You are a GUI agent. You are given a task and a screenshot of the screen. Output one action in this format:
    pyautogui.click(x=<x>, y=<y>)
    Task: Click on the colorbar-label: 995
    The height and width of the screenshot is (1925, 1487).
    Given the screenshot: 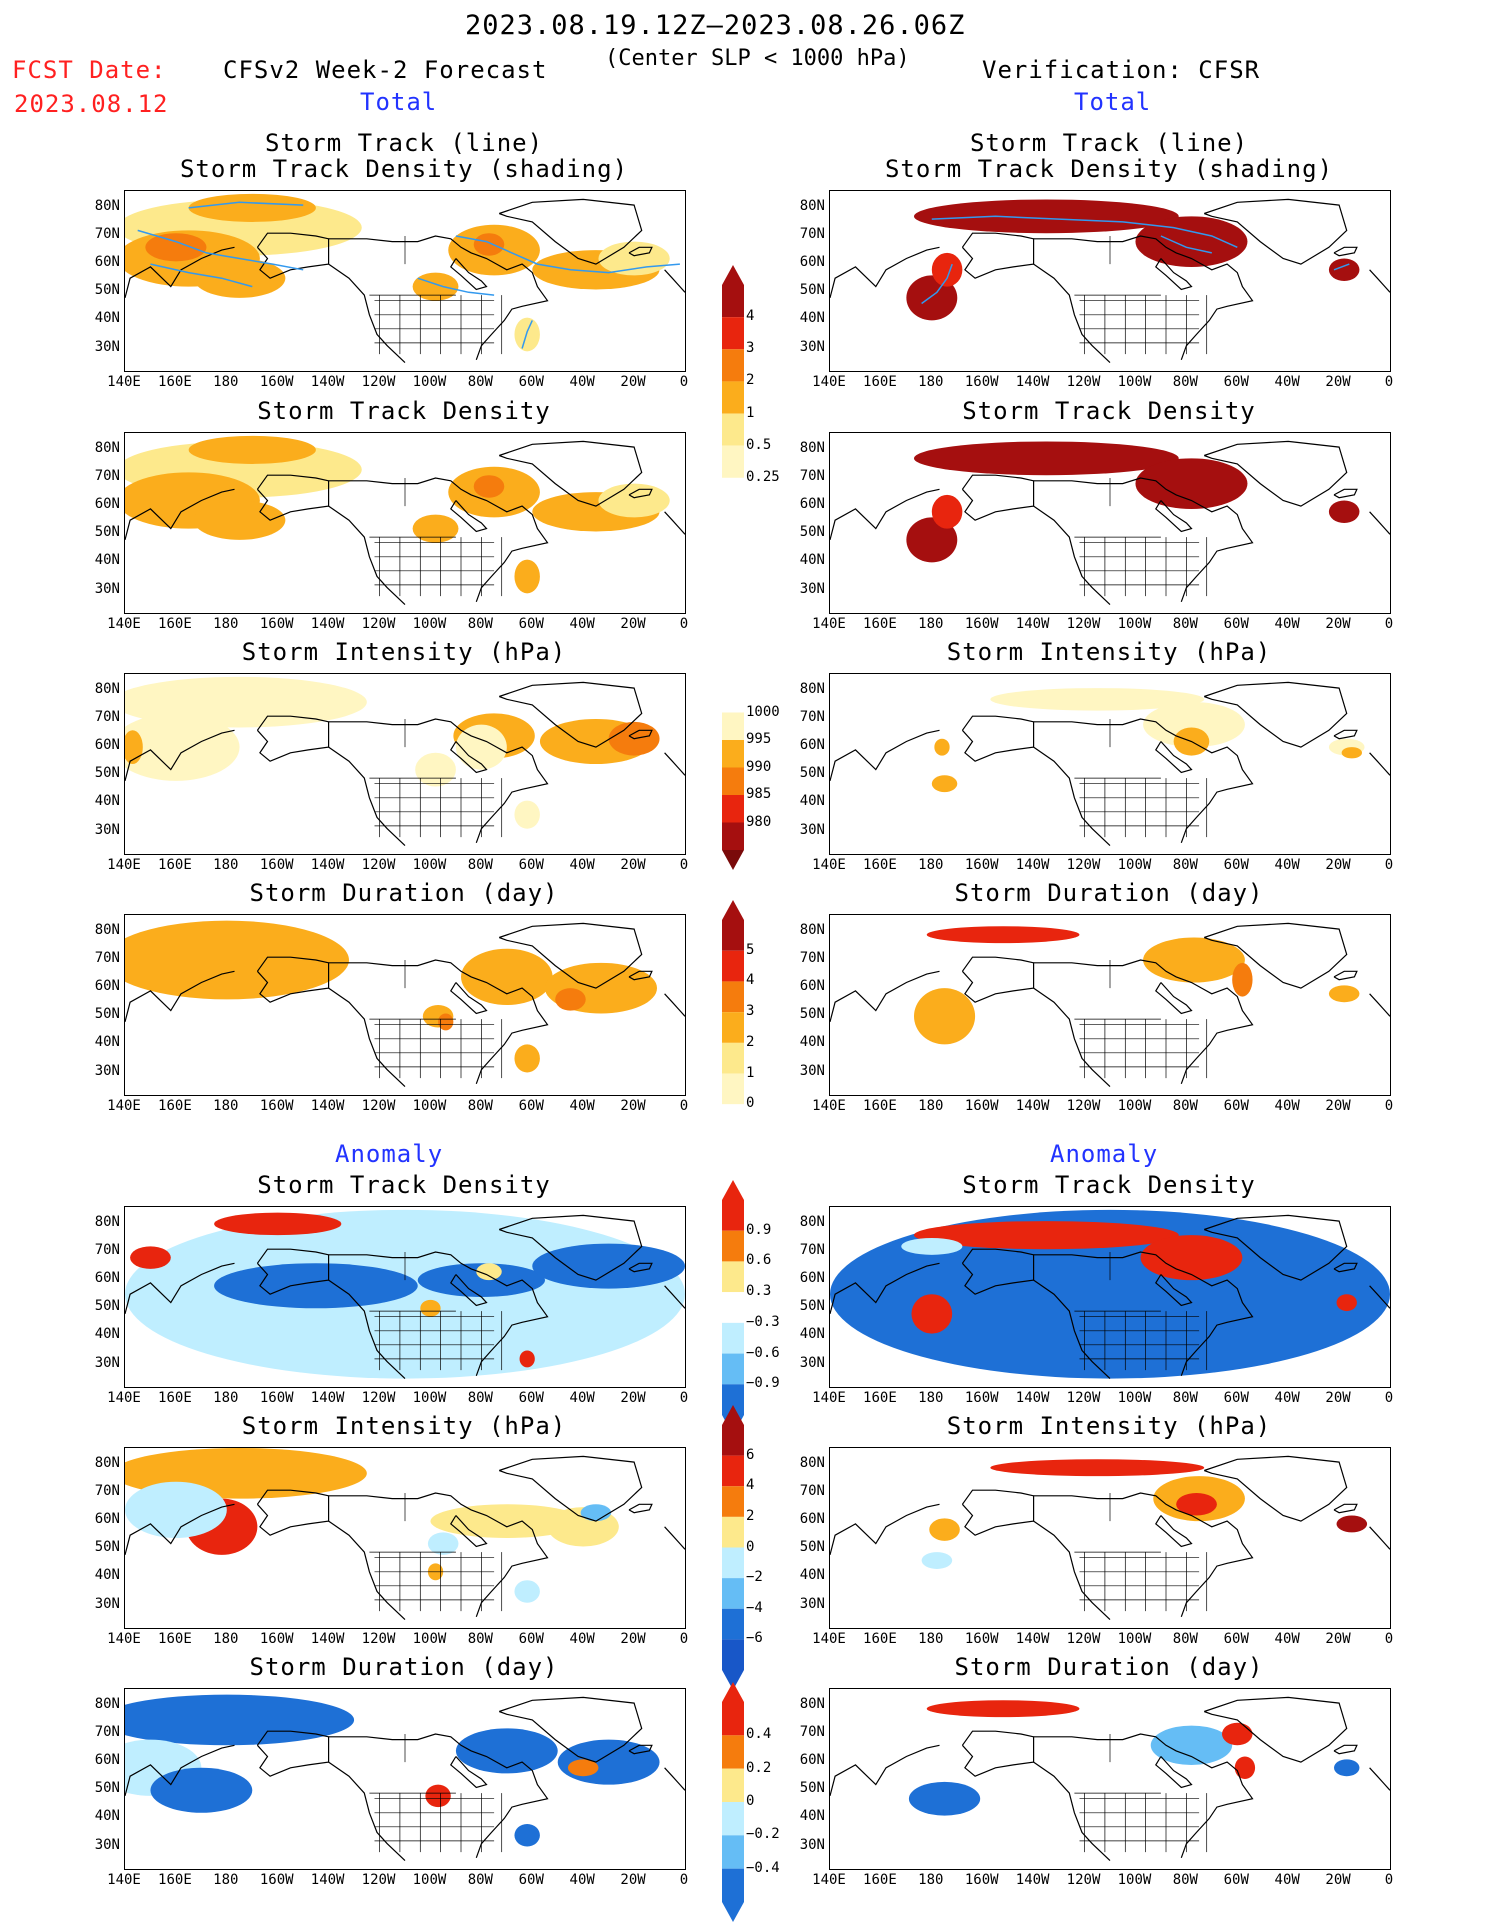 What is the action you would take?
    pyautogui.click(x=759, y=739)
    